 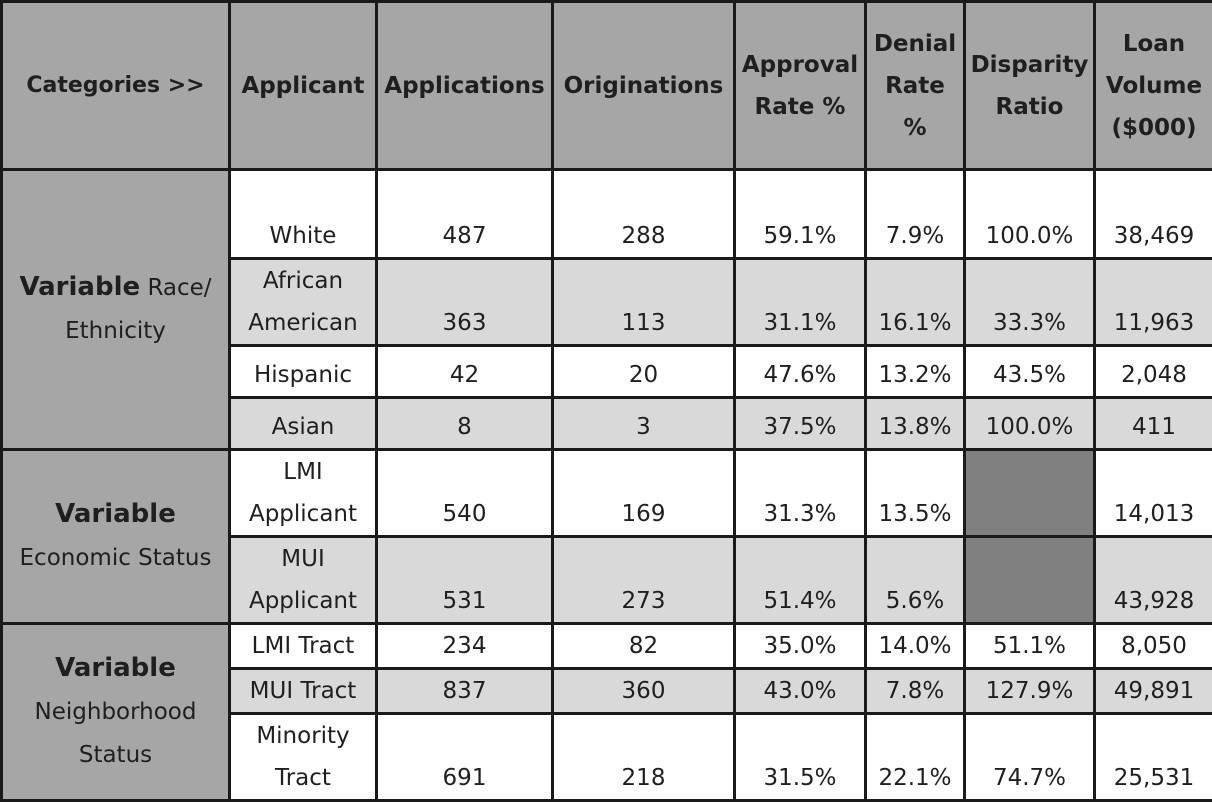 What do you see at coordinates (915, 757) in the screenshot?
I see `cell-denial-rate: 22.1%` at bounding box center [915, 757].